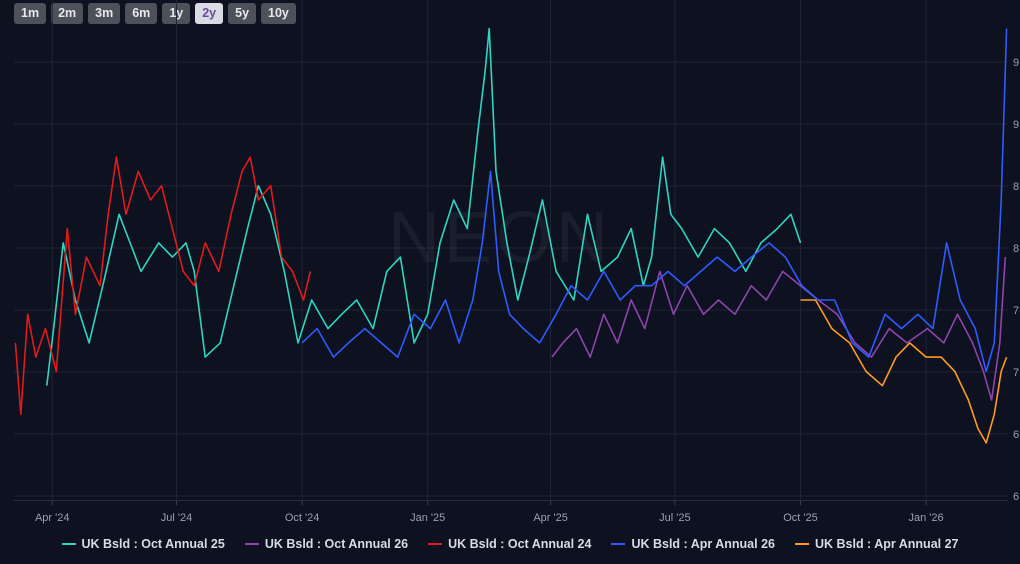 The width and height of the screenshot is (1020, 564). What do you see at coordinates (141, 13) in the screenshot?
I see `range-button-6m: 6m` at bounding box center [141, 13].